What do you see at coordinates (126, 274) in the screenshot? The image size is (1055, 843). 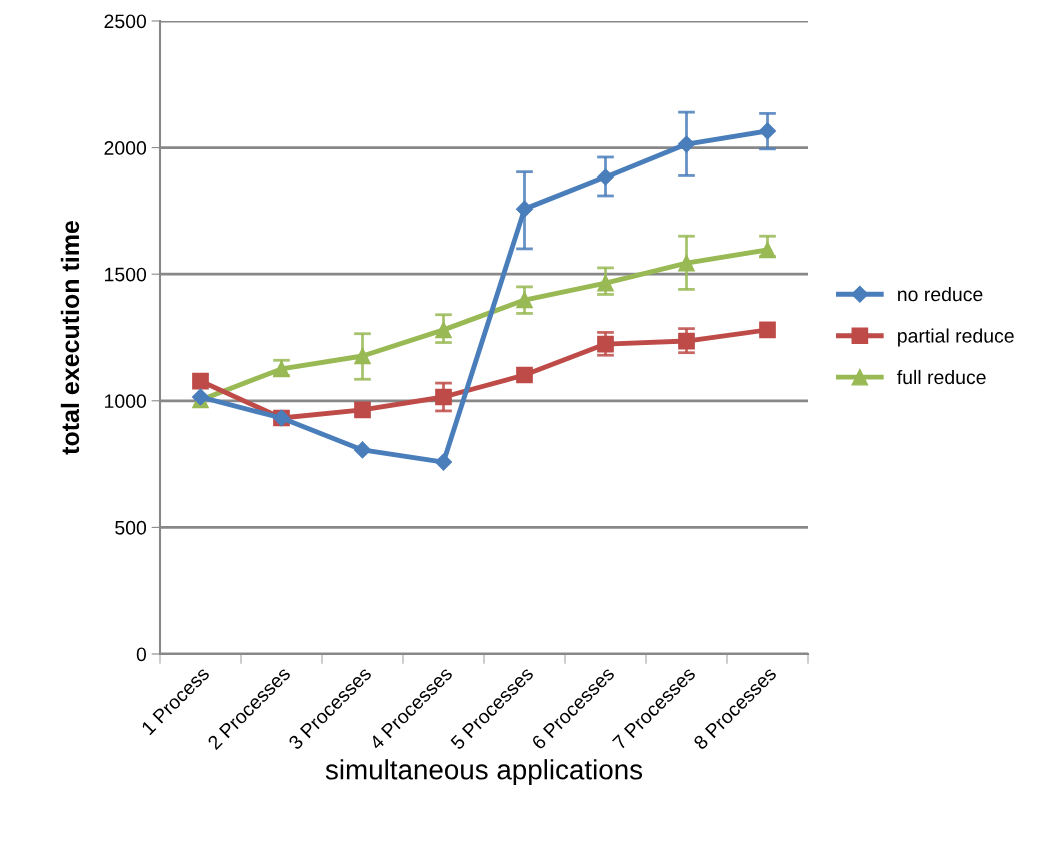 I see `y-tick-label: 1500` at bounding box center [126, 274].